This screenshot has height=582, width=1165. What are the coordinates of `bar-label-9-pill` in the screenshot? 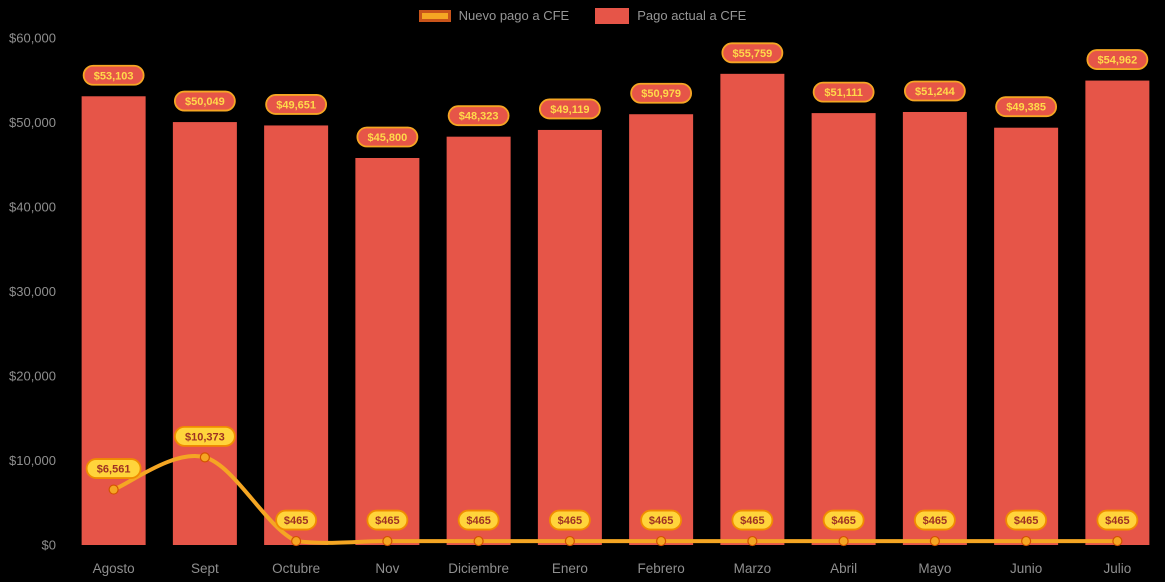 It's located at (934, 91).